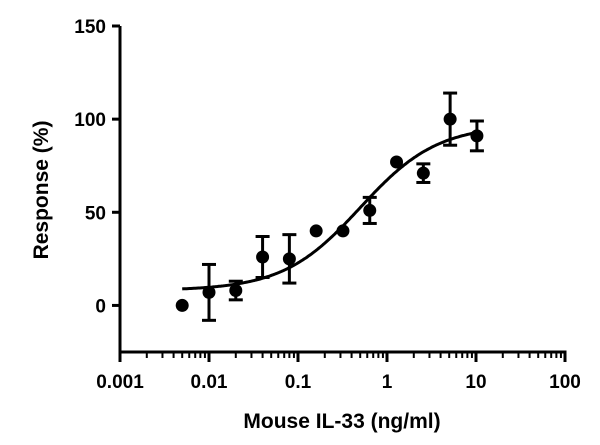 This screenshot has height=445, width=600. Describe the element at coordinates (95, 213) in the screenshot. I see `y-tick-label: 50` at that location.